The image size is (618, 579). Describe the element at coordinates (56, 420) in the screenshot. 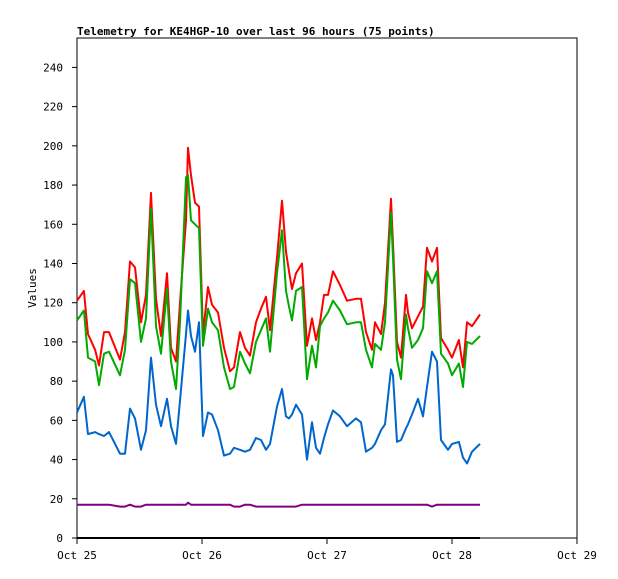

I see `y-tick-label: 60` at that location.